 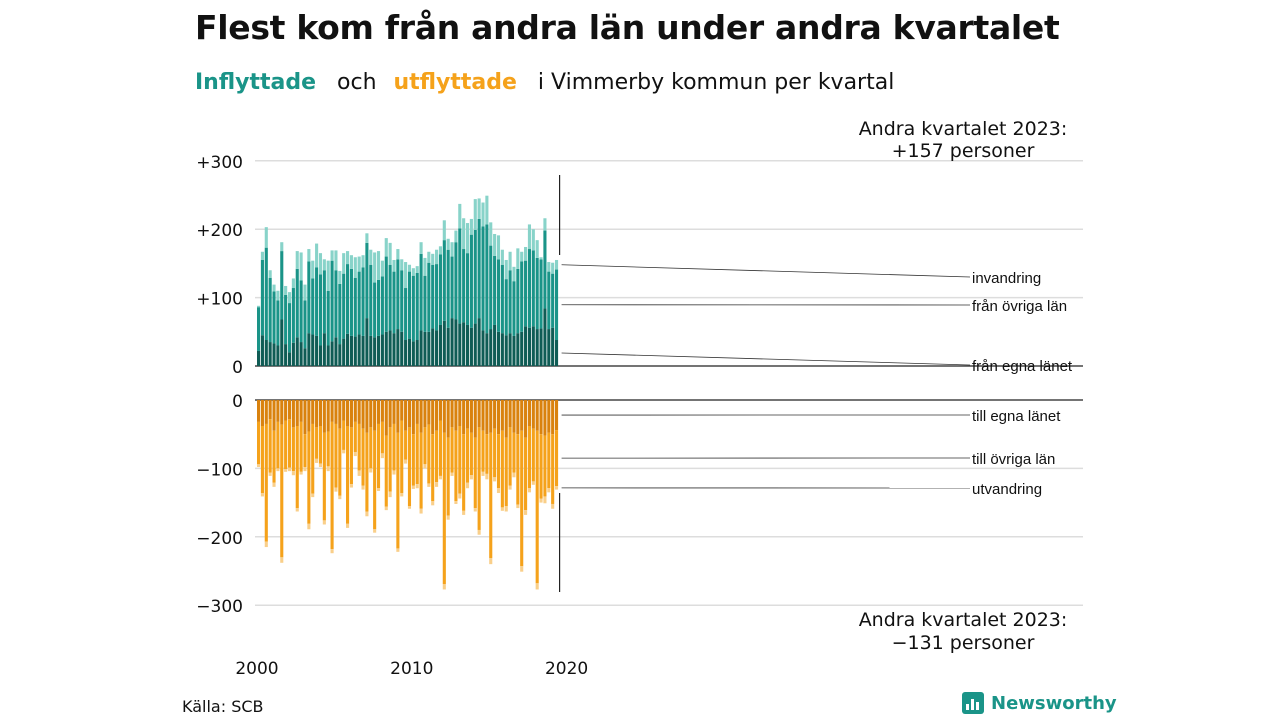 What do you see at coordinates (237, 368) in the screenshot?
I see `y-tick-label-top: 0` at bounding box center [237, 368].